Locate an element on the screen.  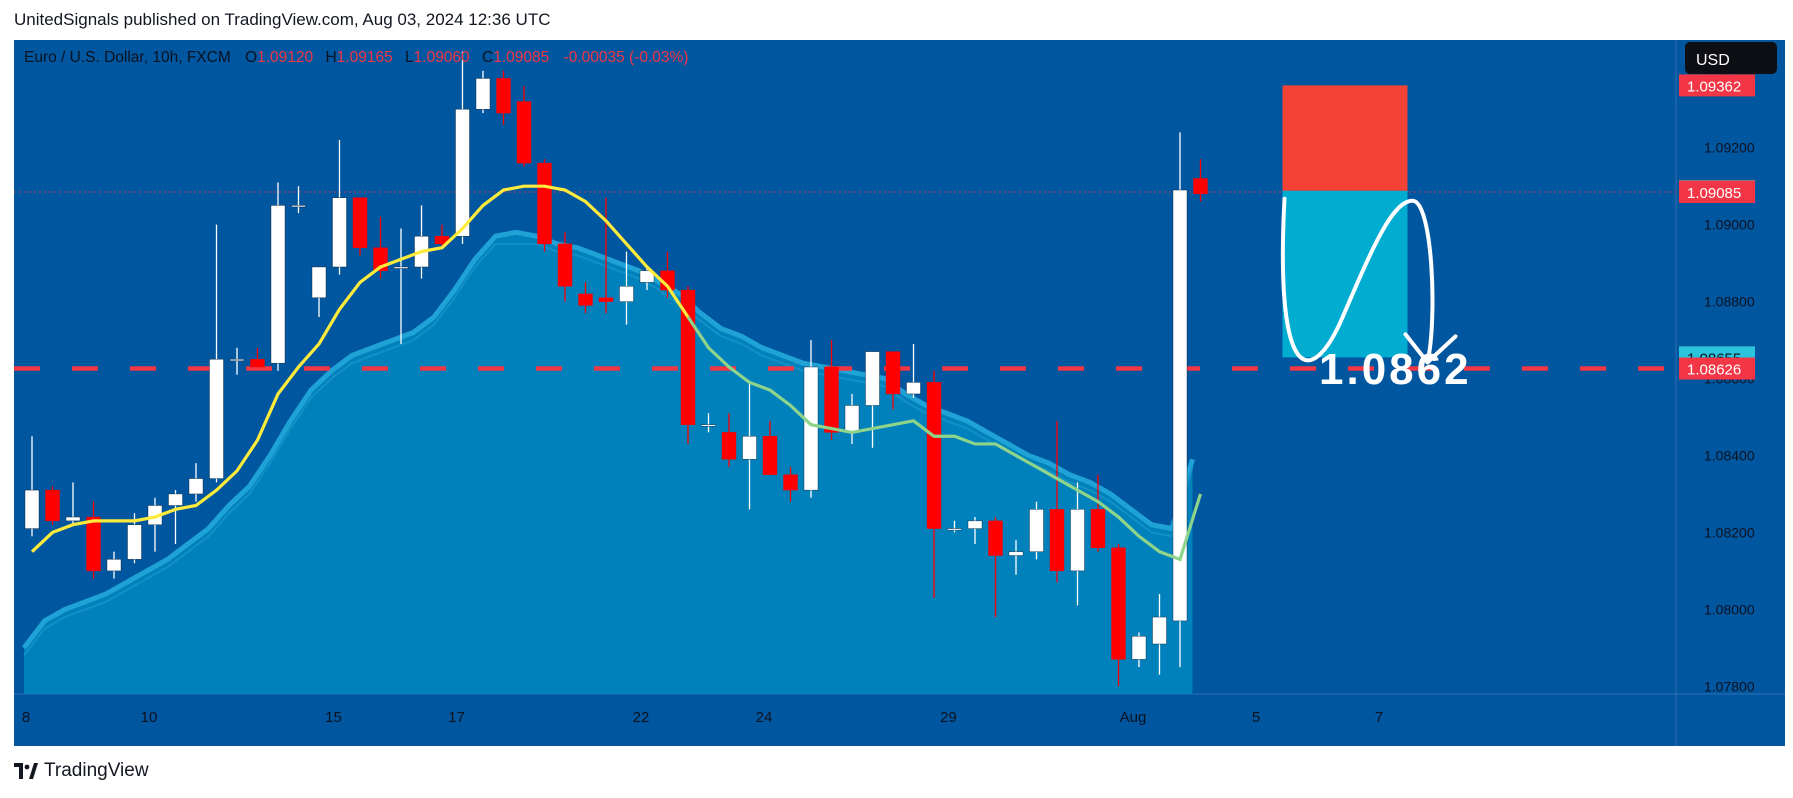
price-tag-label: 1.09085 is located at coordinates (1714, 193).